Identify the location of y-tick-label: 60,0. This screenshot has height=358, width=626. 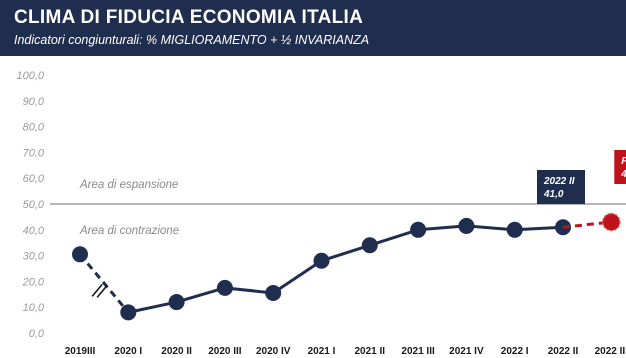
(34, 179).